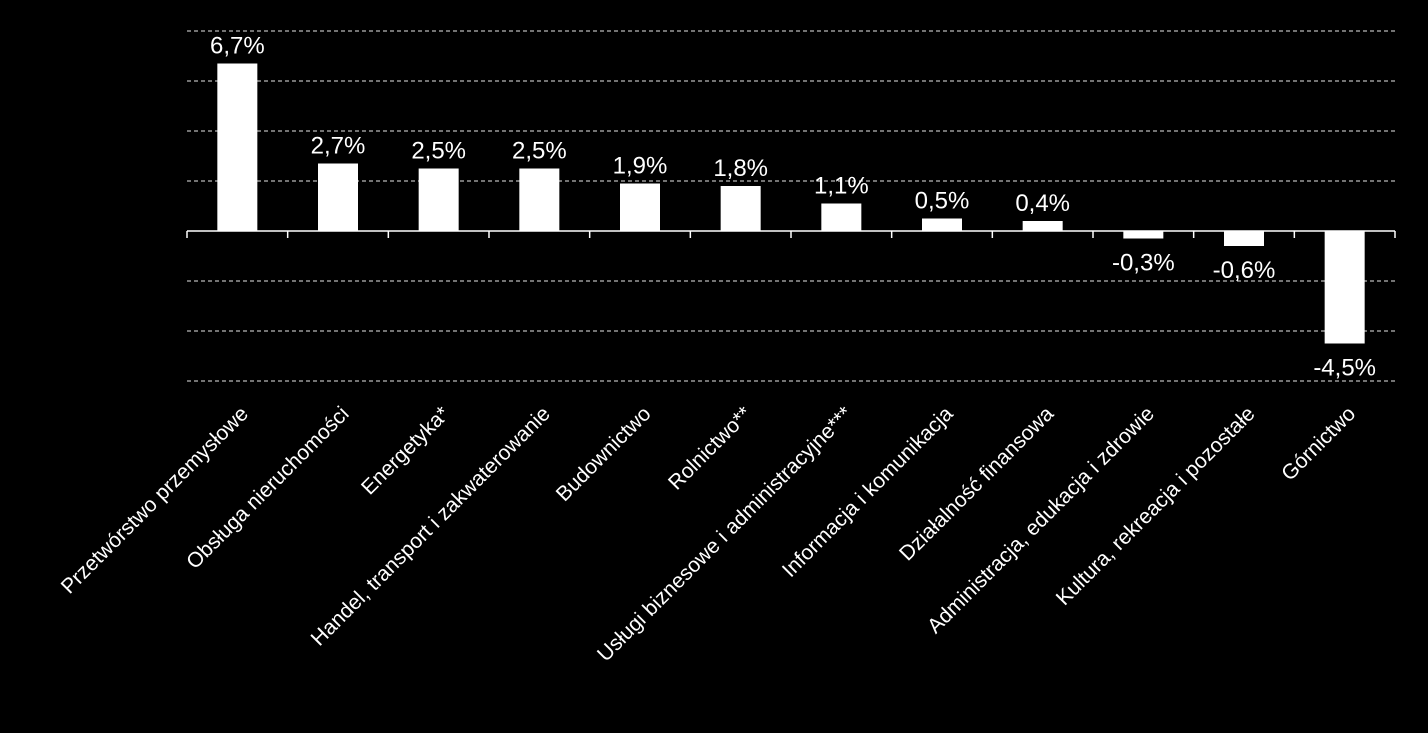  What do you see at coordinates (868, 492) in the screenshot?
I see `category-label: Informacja i komunikacja` at bounding box center [868, 492].